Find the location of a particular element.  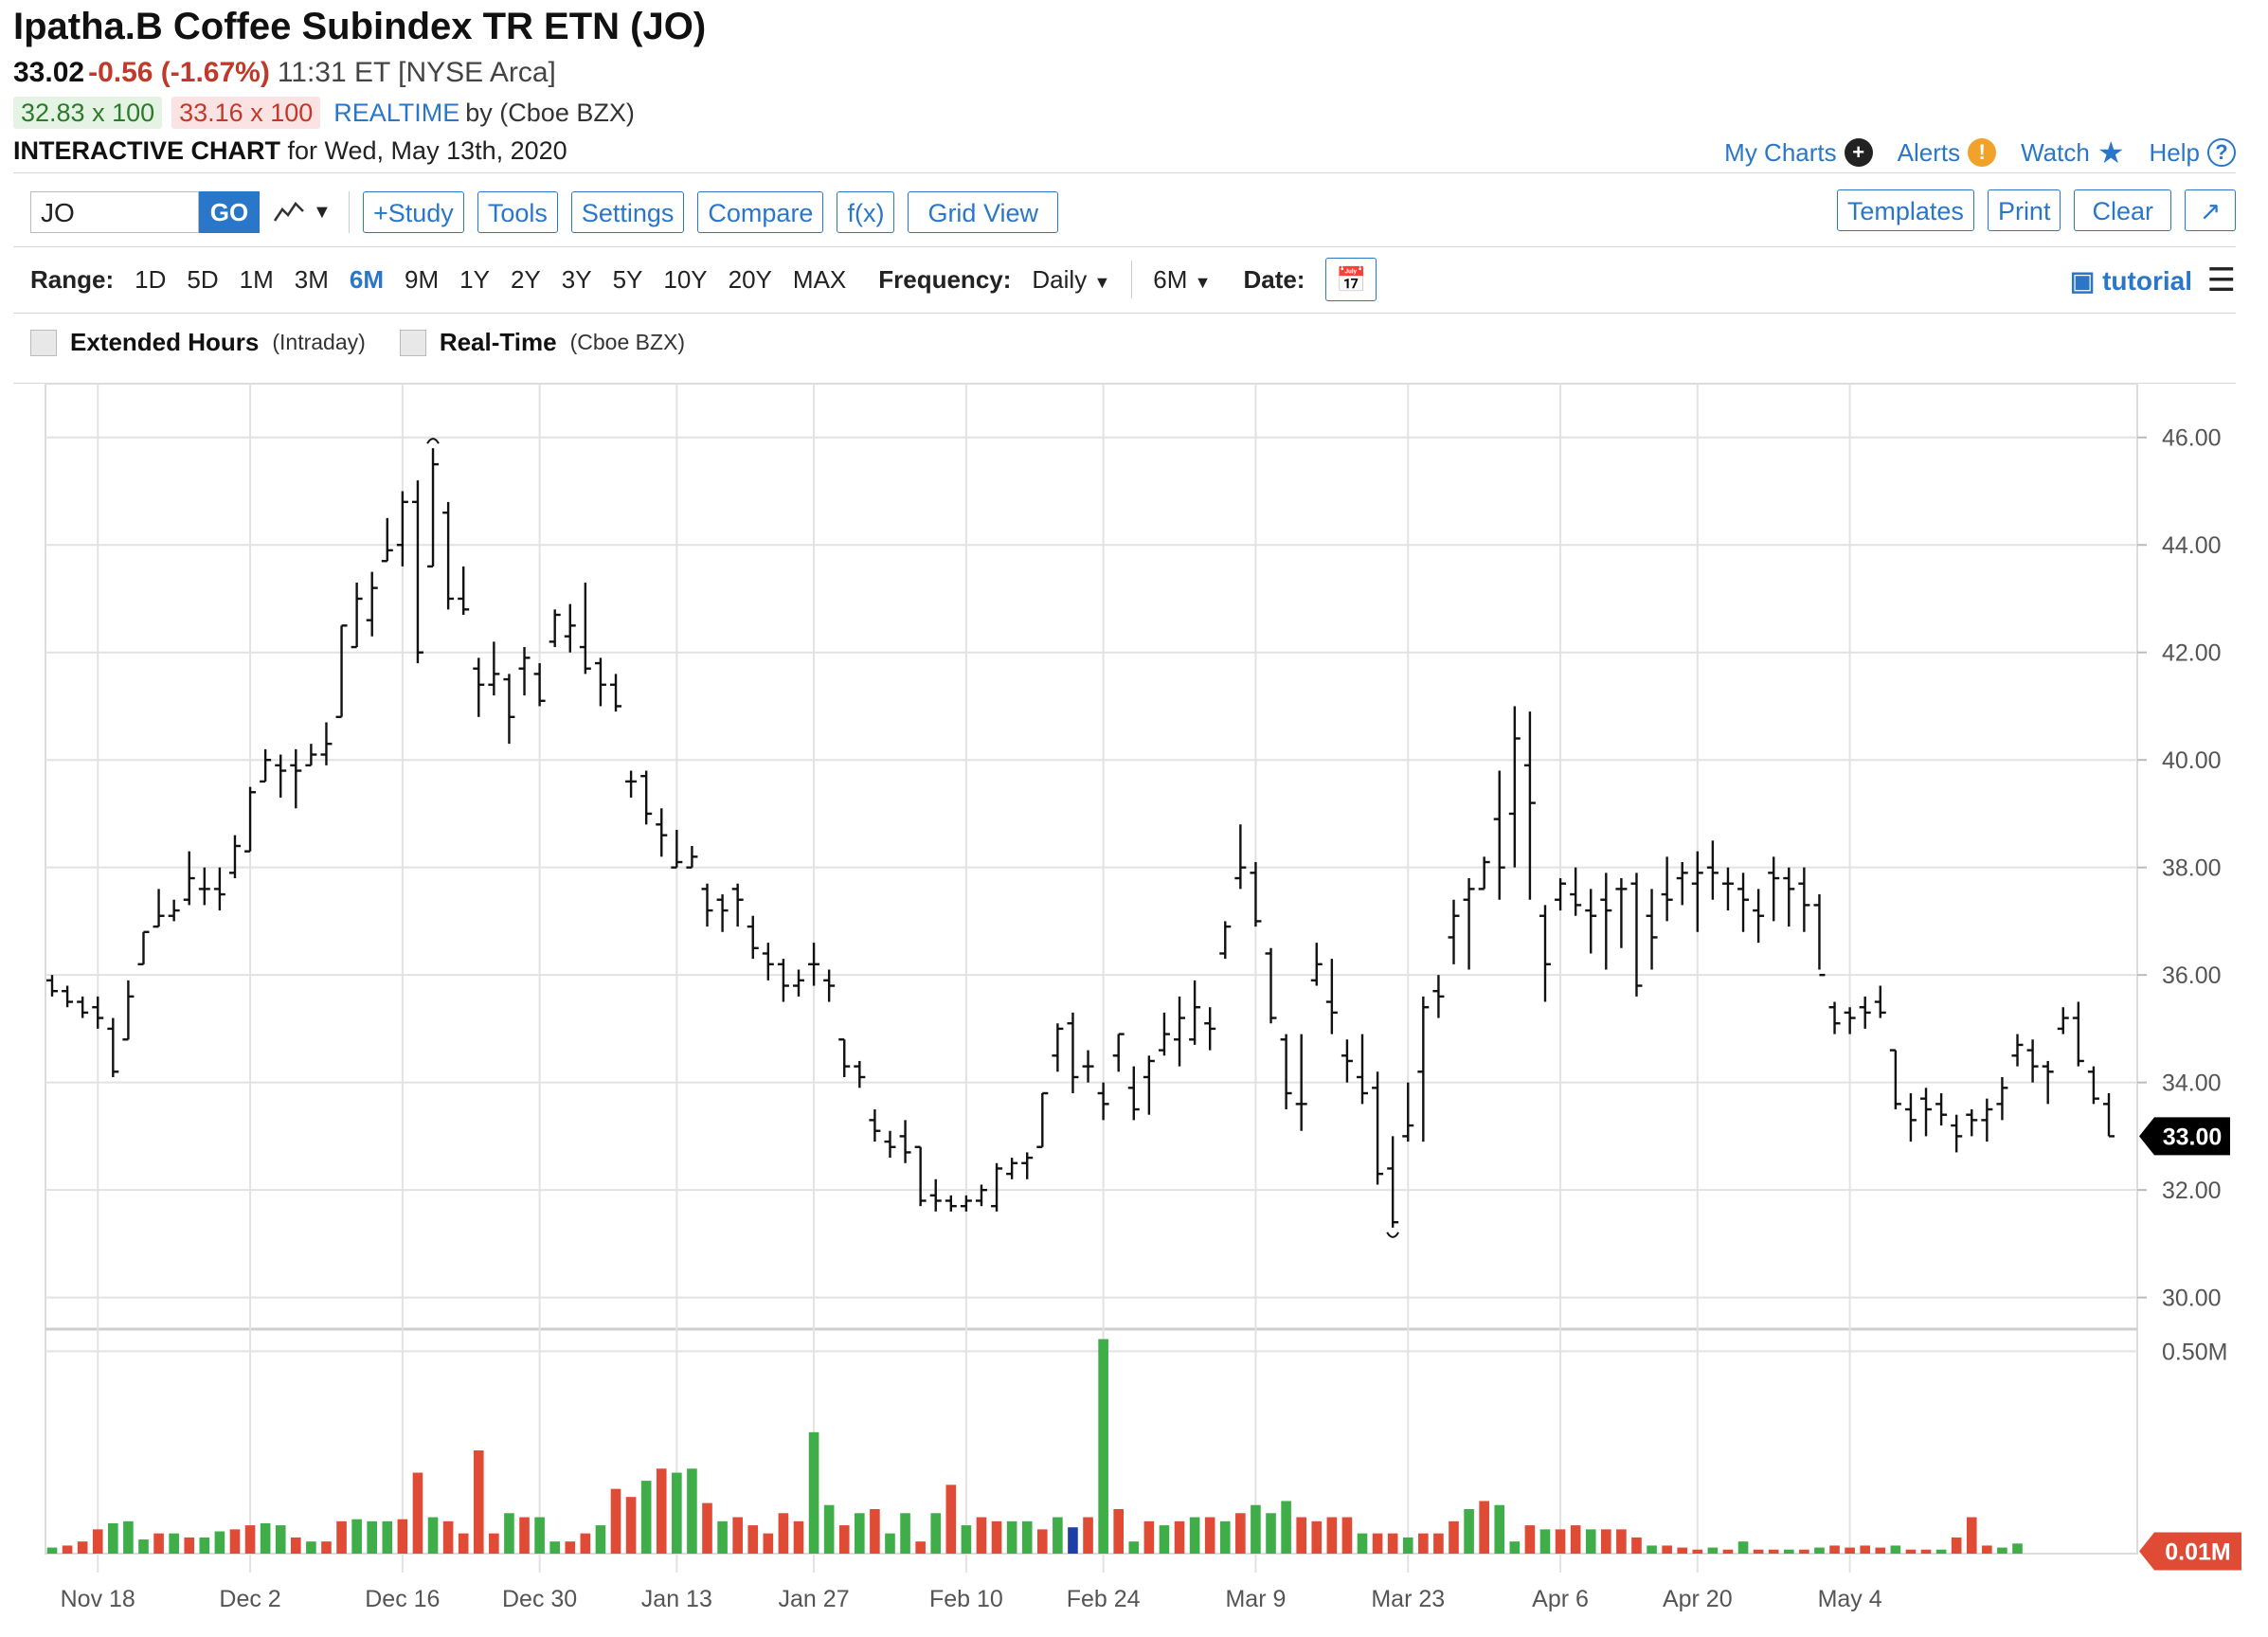

clear-button: Clear is located at coordinates (2122, 210).